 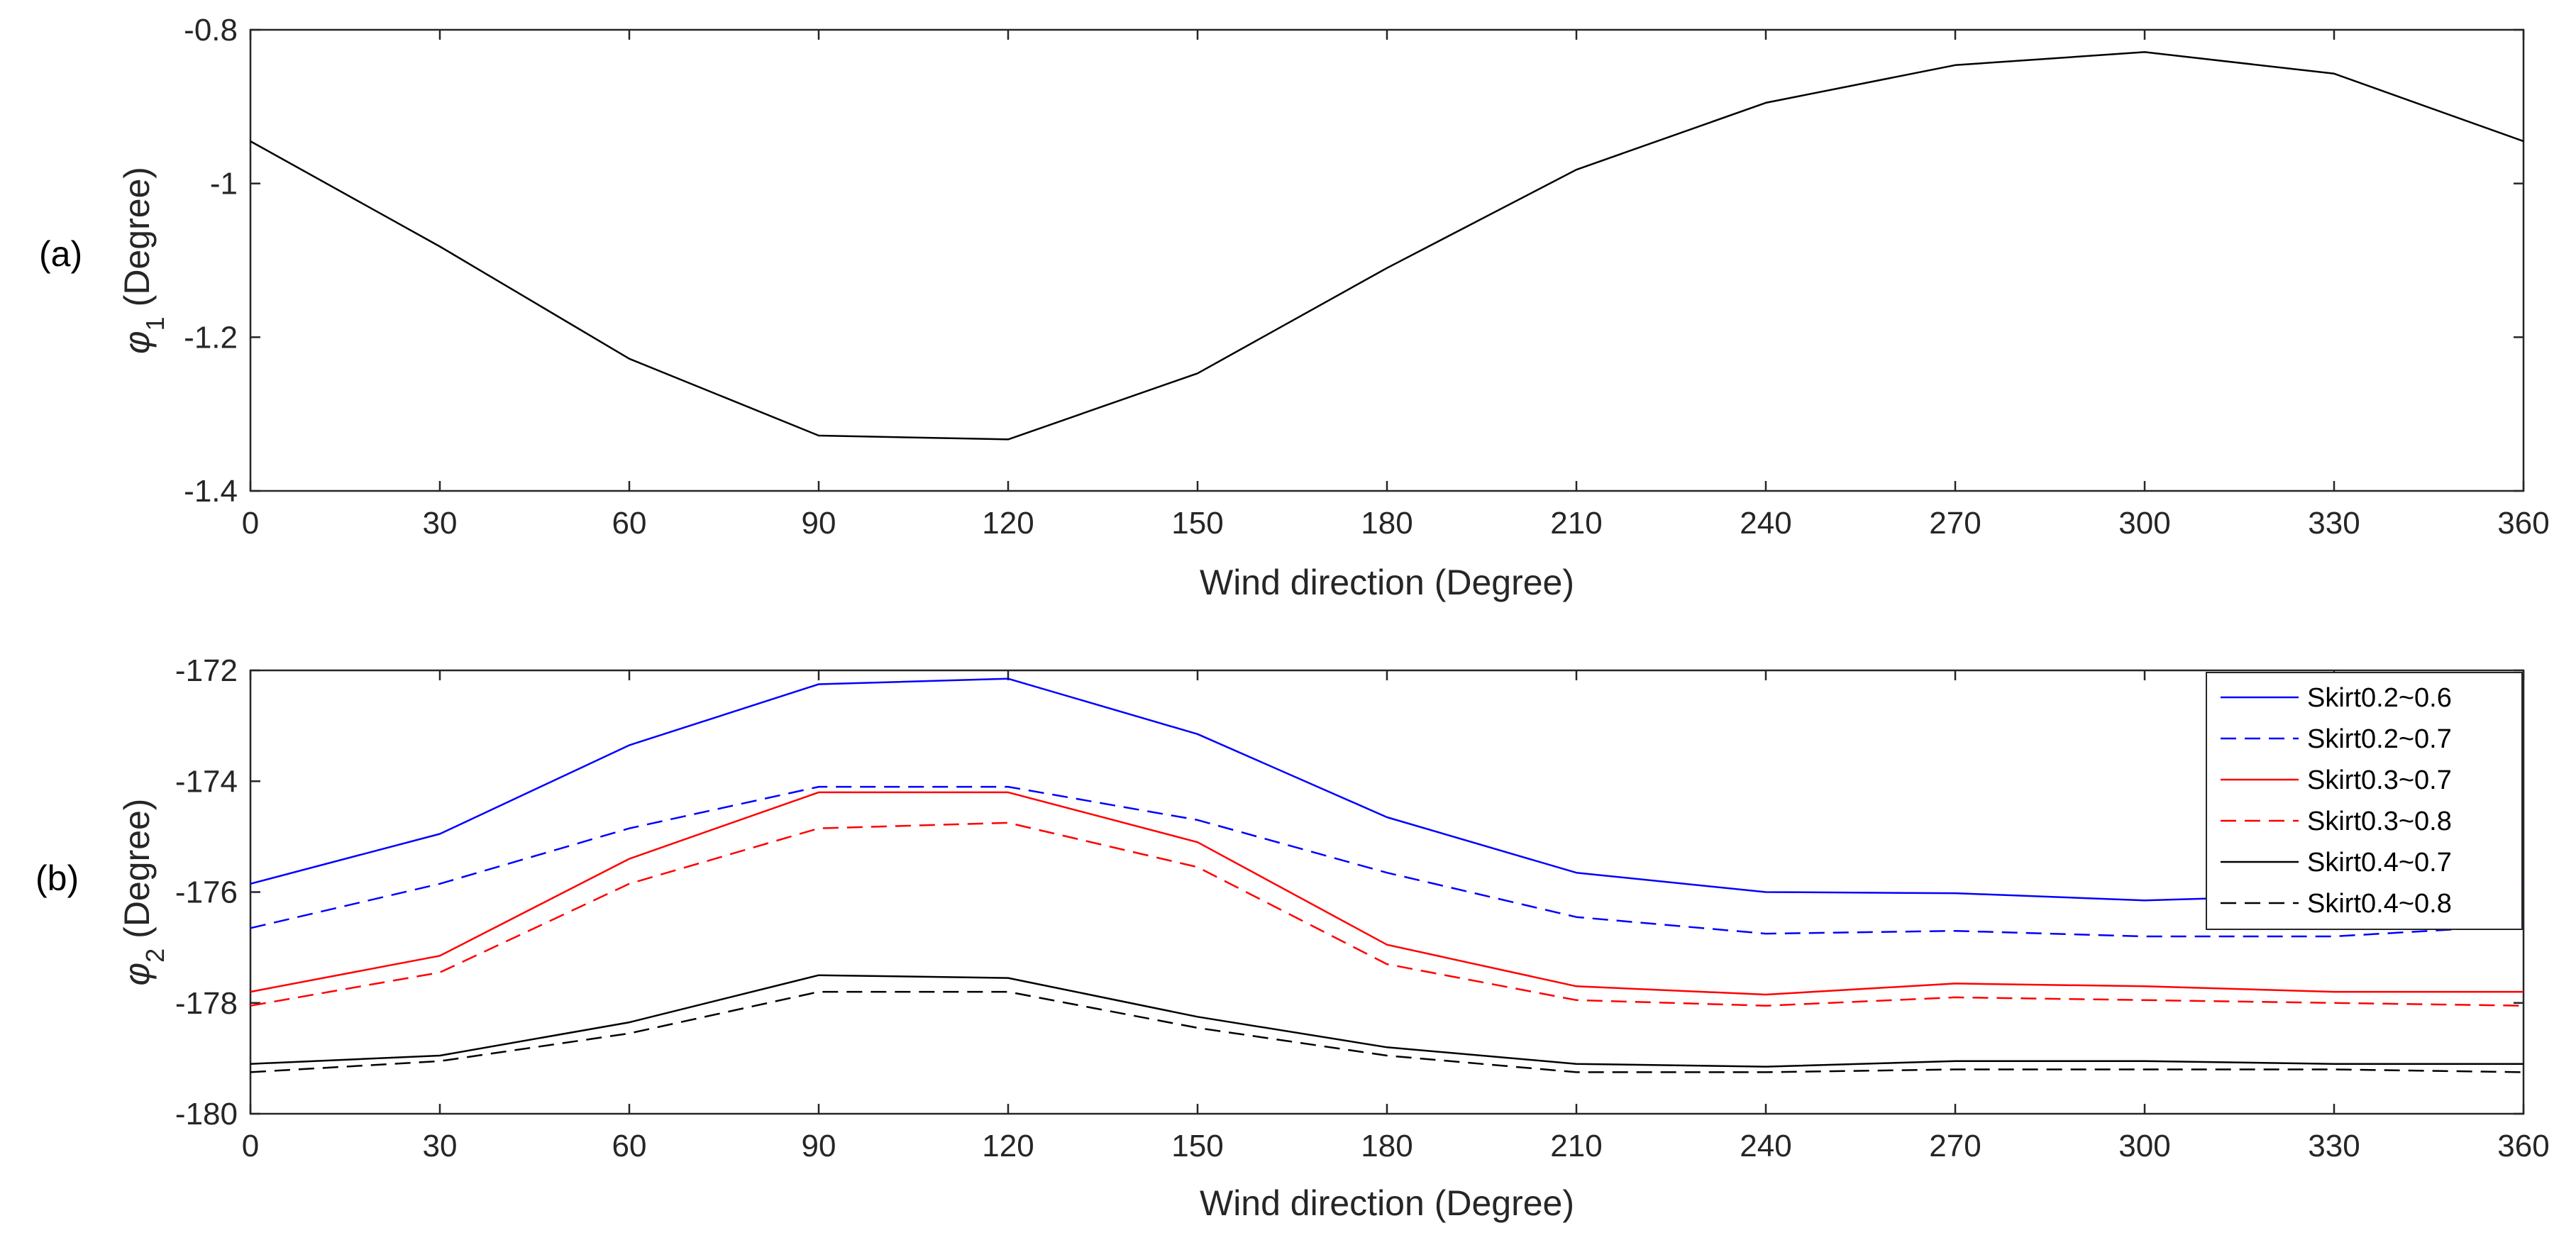 What do you see at coordinates (2379, 739) in the screenshot?
I see `legend-entry: Skirt0.2~0.7` at bounding box center [2379, 739].